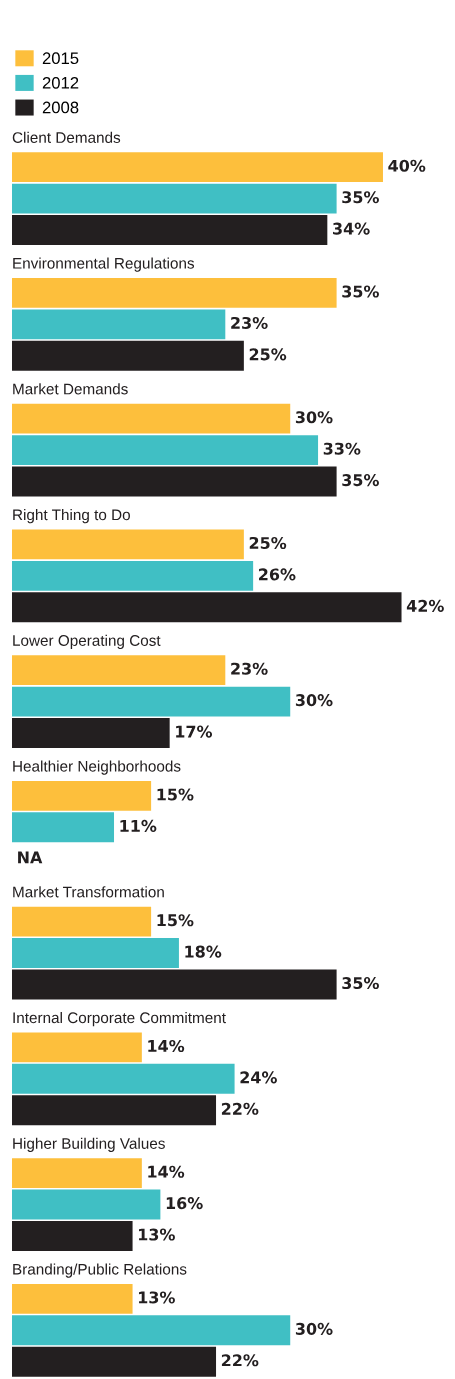  Describe the element at coordinates (30, 857) in the screenshot. I see `text: NA` at that location.